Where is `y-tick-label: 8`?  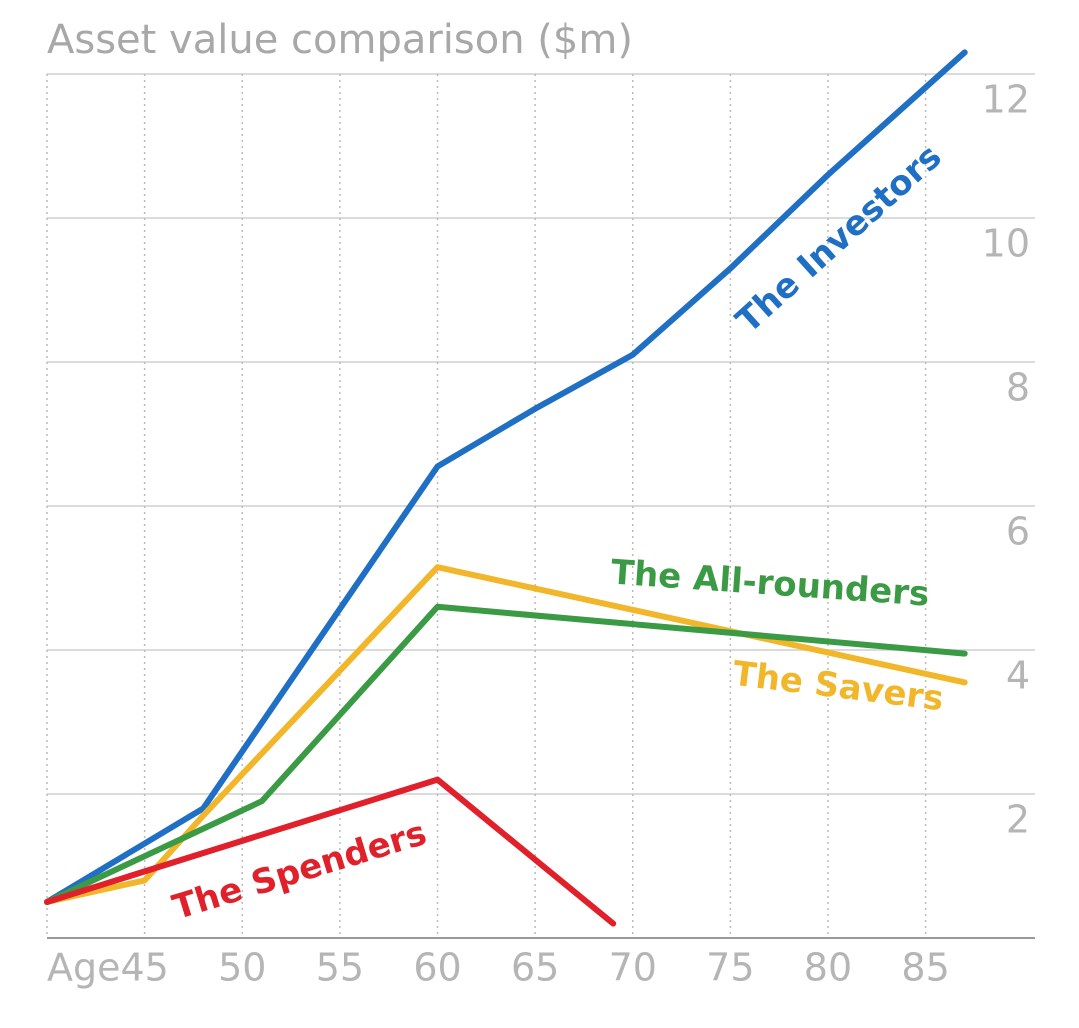
y-tick-label: 8 is located at coordinates (1018, 388).